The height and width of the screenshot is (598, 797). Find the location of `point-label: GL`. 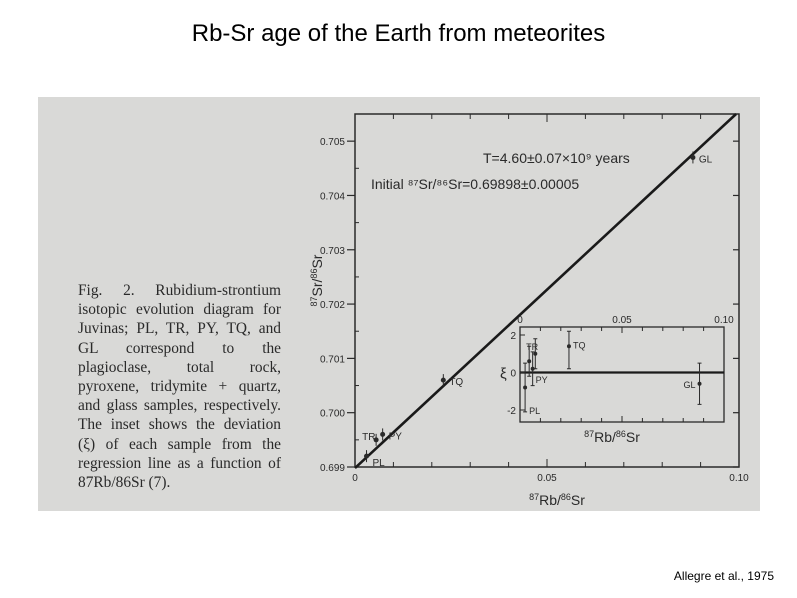

point-label: GL is located at coordinates (706, 159).